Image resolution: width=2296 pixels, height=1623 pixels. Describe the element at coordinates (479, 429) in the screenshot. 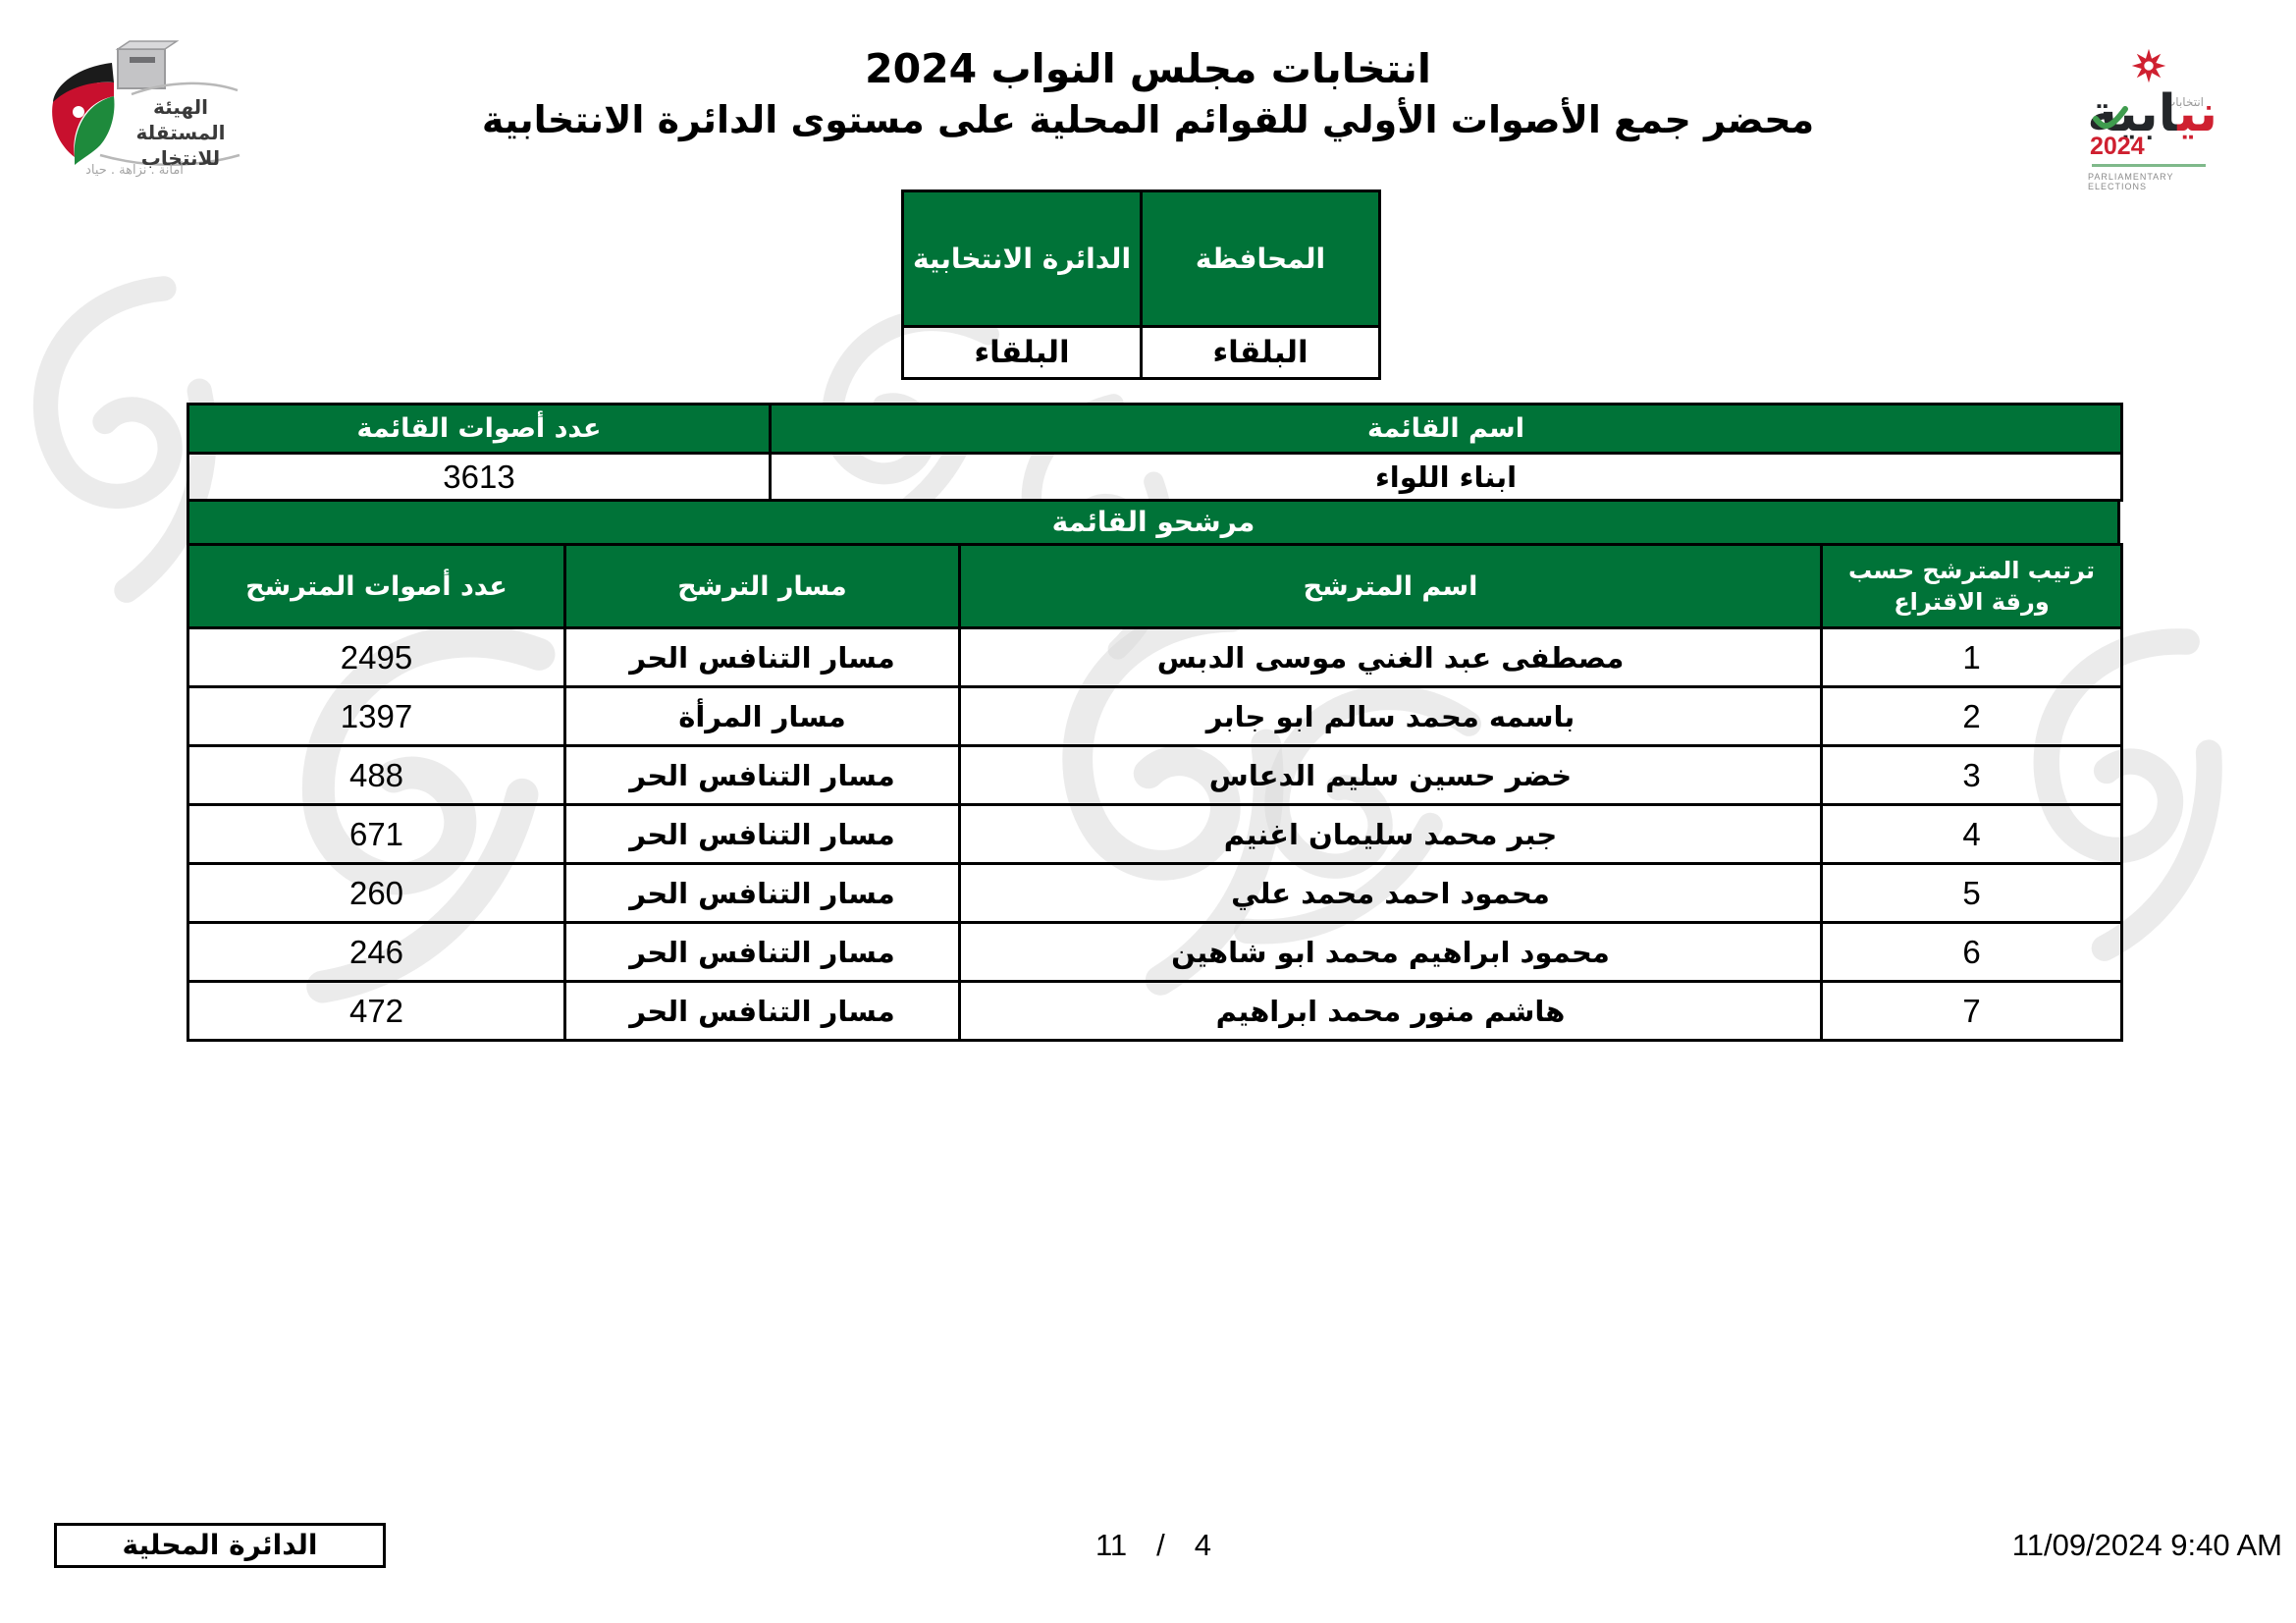

I see `list-votes-header: عدد أصوات القائمة` at that location.